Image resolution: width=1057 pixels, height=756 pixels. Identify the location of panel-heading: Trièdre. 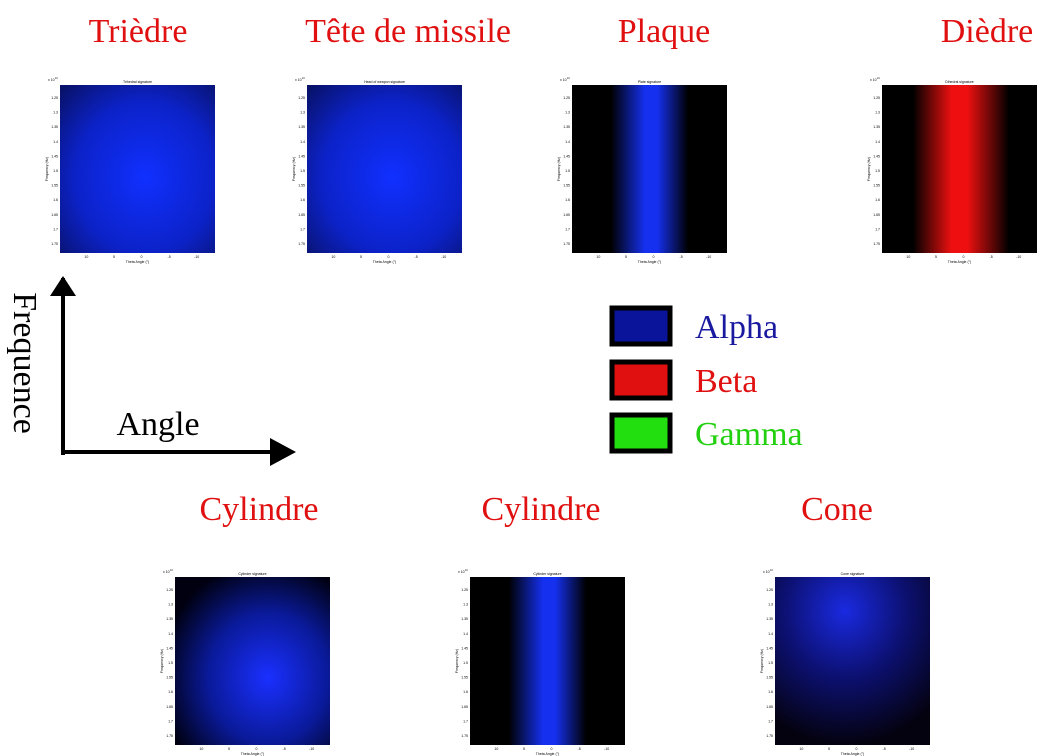
(138, 31).